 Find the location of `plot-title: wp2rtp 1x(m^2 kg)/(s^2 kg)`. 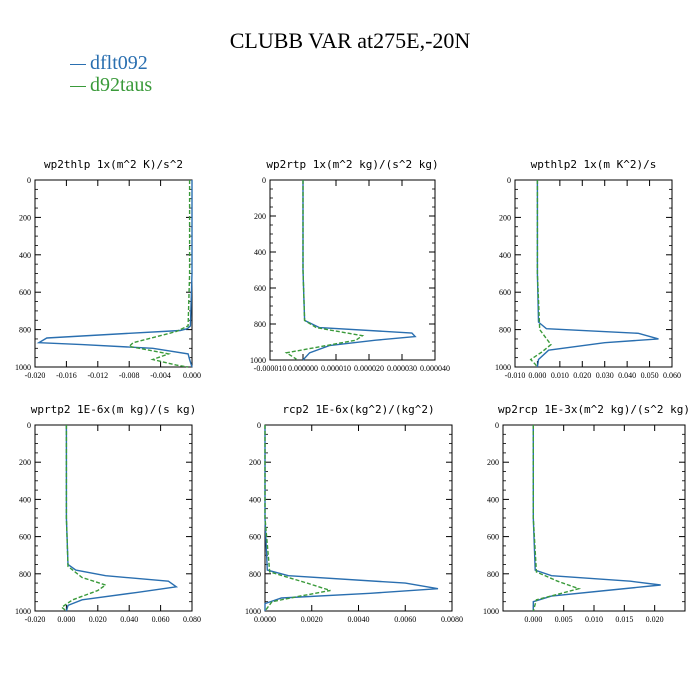

plot-title: wp2rtp 1x(m^2 kg)/(s^2 kg) is located at coordinates (352, 164).